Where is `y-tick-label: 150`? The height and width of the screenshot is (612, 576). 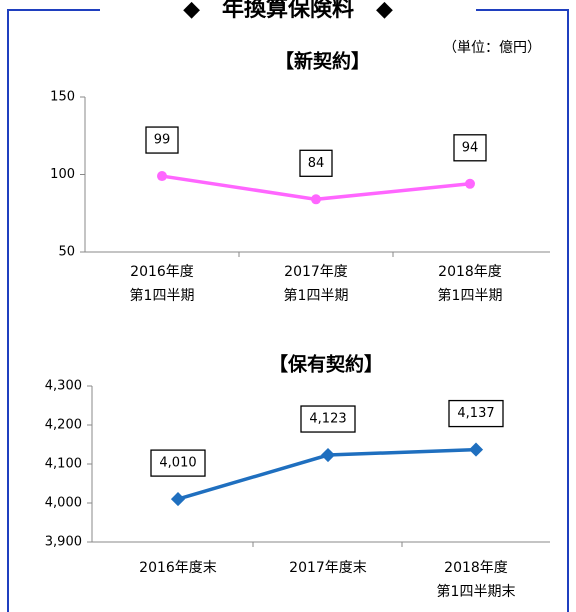
y-tick-label: 150 is located at coordinates (62, 97).